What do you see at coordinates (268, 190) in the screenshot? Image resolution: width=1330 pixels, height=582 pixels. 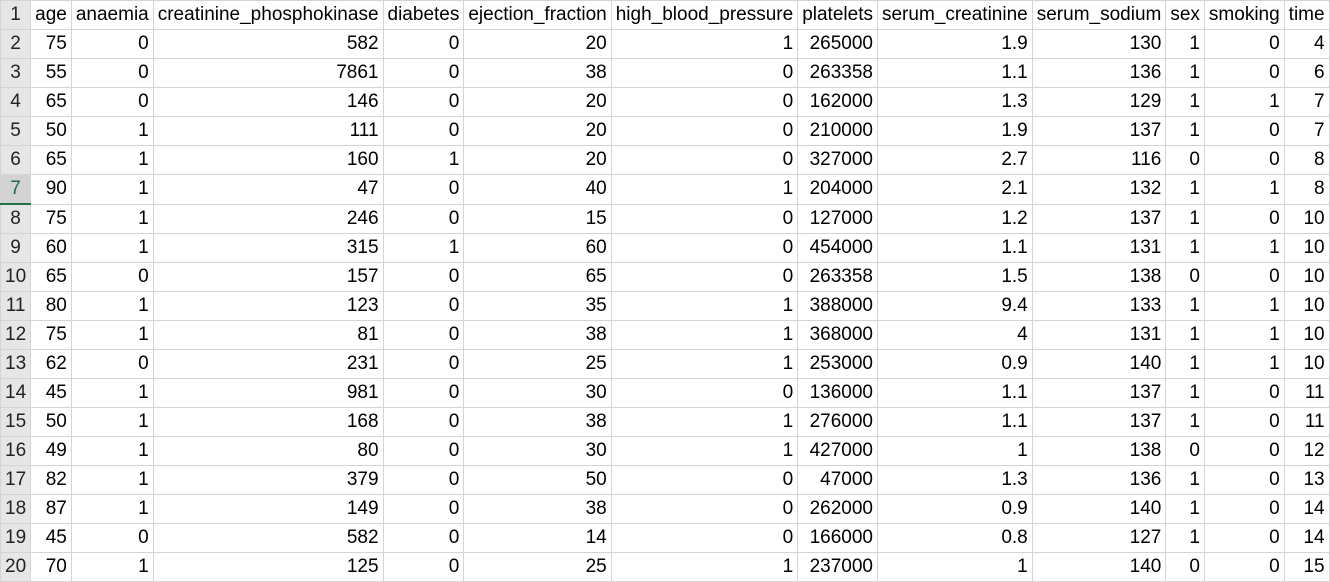 I see `data-cell: 47` at bounding box center [268, 190].